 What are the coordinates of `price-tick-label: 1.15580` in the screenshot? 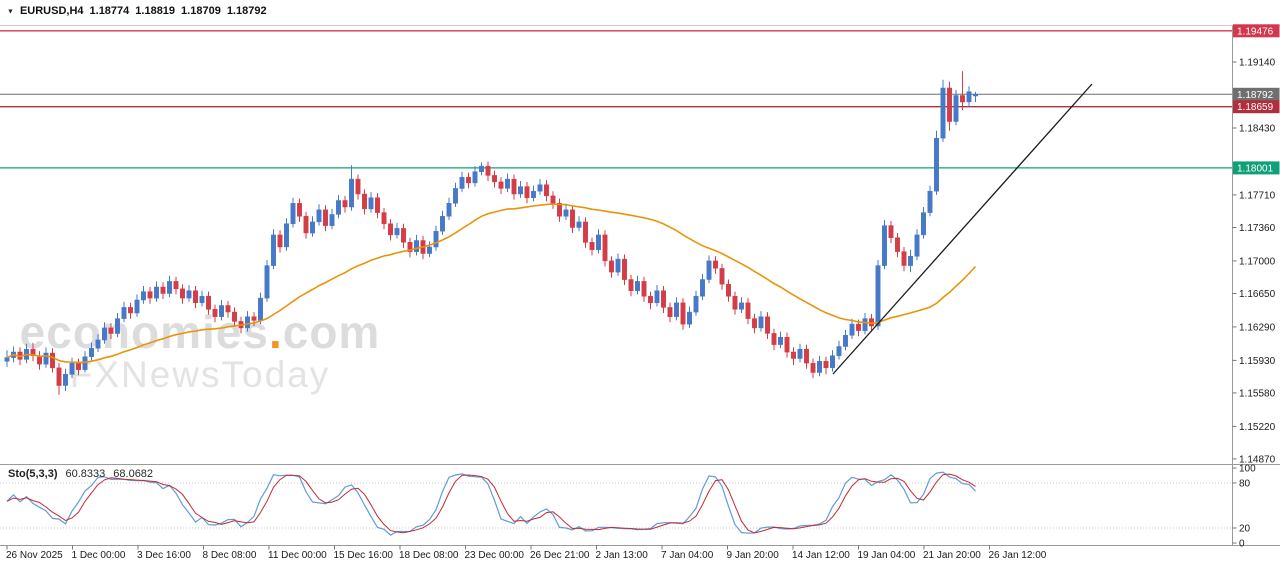 It's located at (1257, 393).